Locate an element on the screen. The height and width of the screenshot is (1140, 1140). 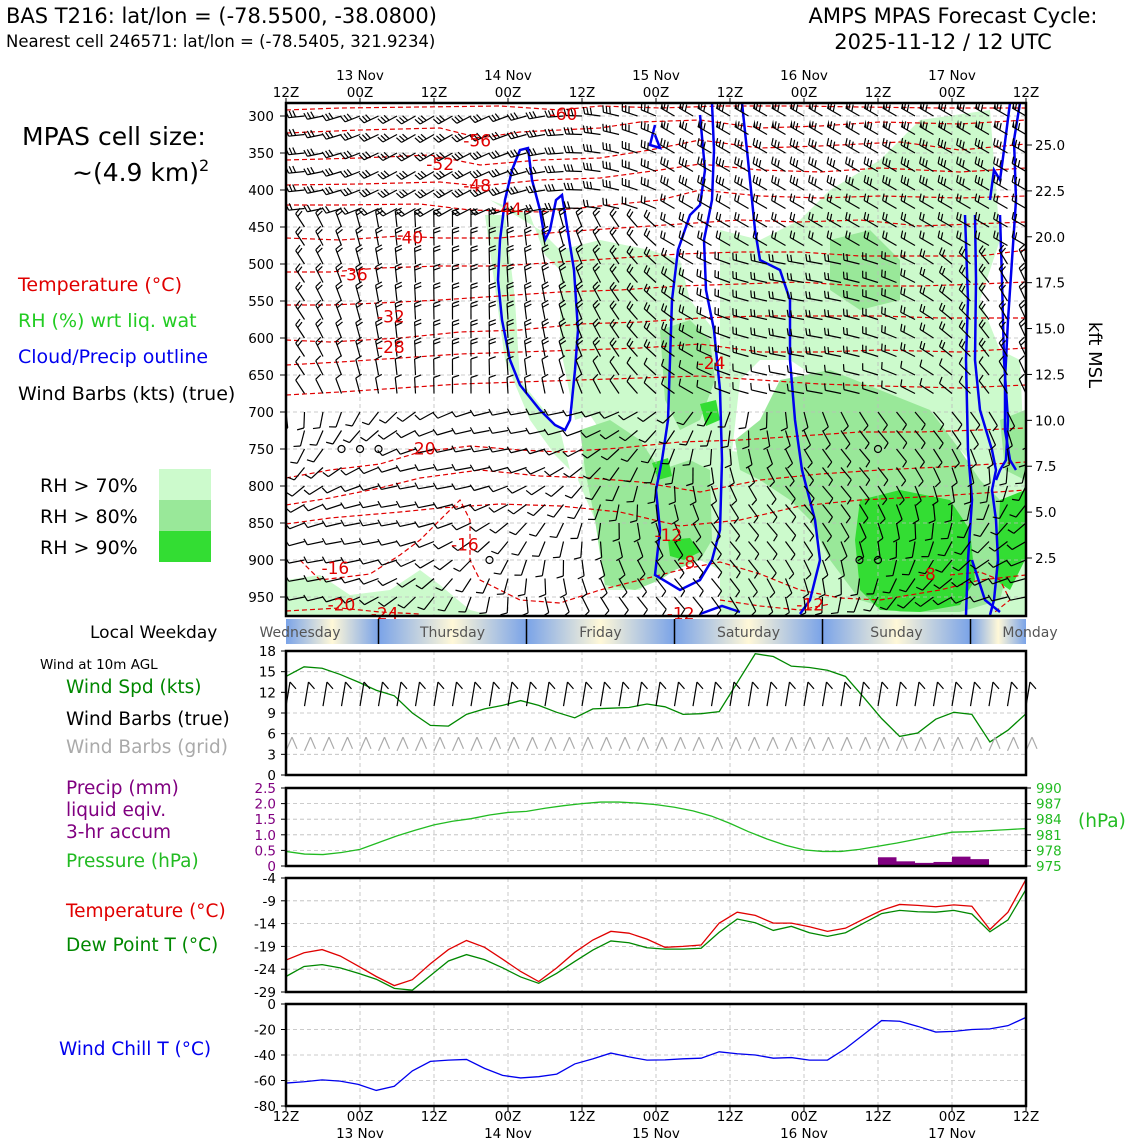
isotherm-label: -8 is located at coordinates (927, 575).